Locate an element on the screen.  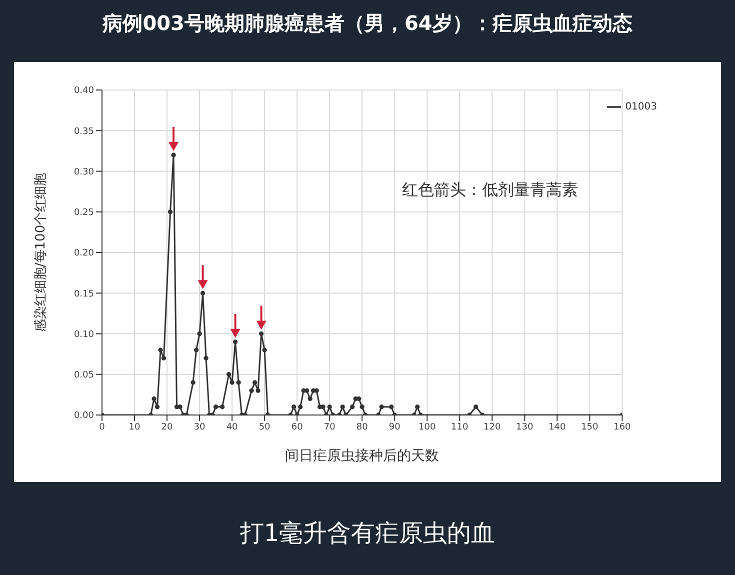
x-tick-label: 70 is located at coordinates (330, 427).